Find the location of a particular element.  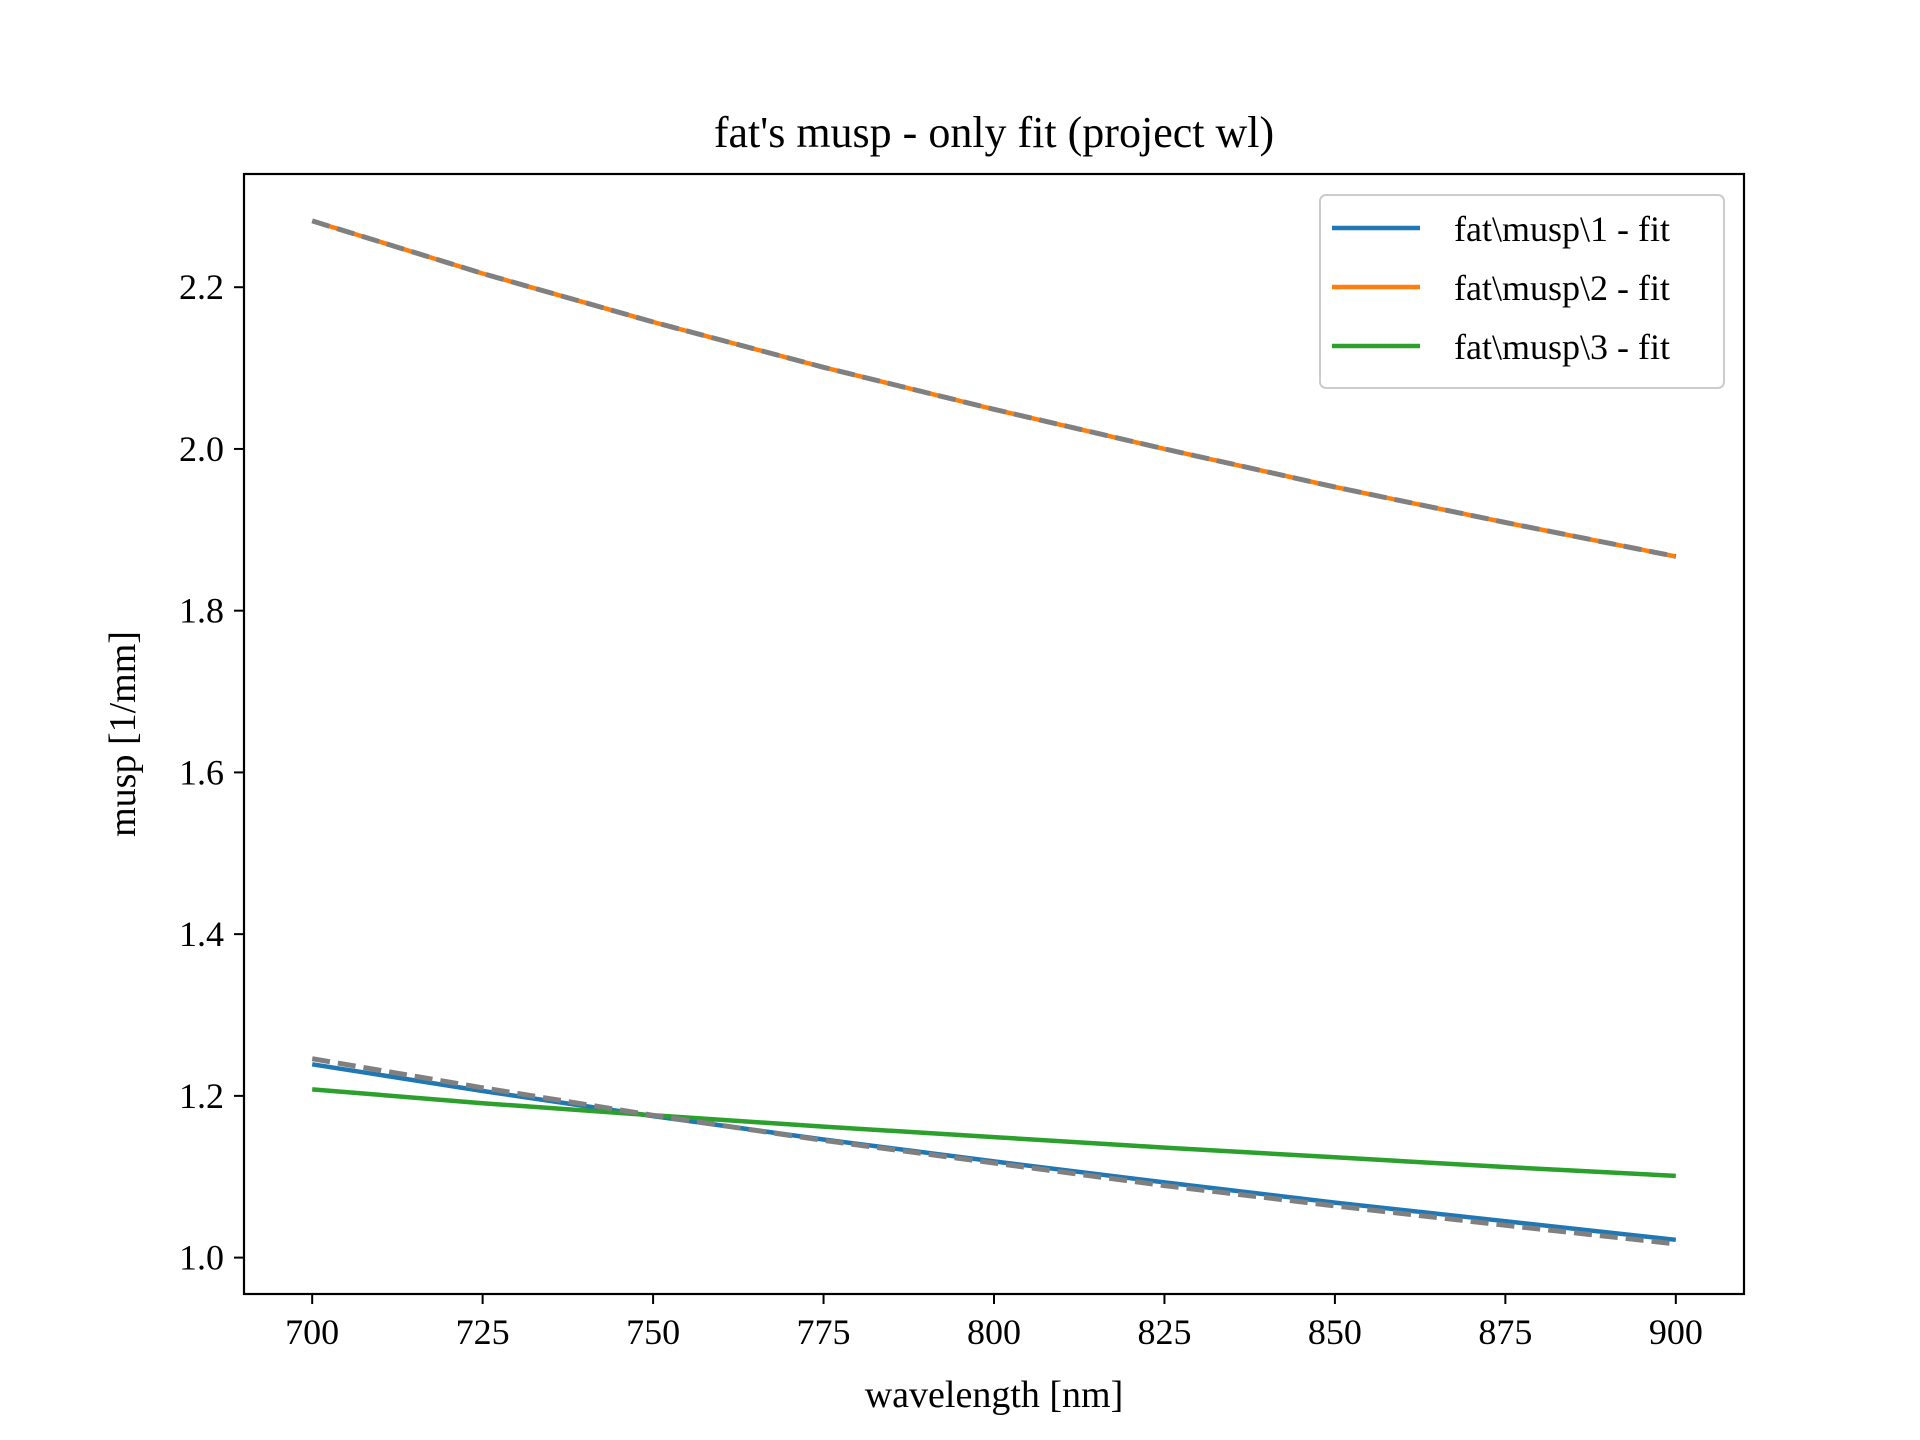

x-axis-label: wavelength [nm] is located at coordinates (994, 1395).